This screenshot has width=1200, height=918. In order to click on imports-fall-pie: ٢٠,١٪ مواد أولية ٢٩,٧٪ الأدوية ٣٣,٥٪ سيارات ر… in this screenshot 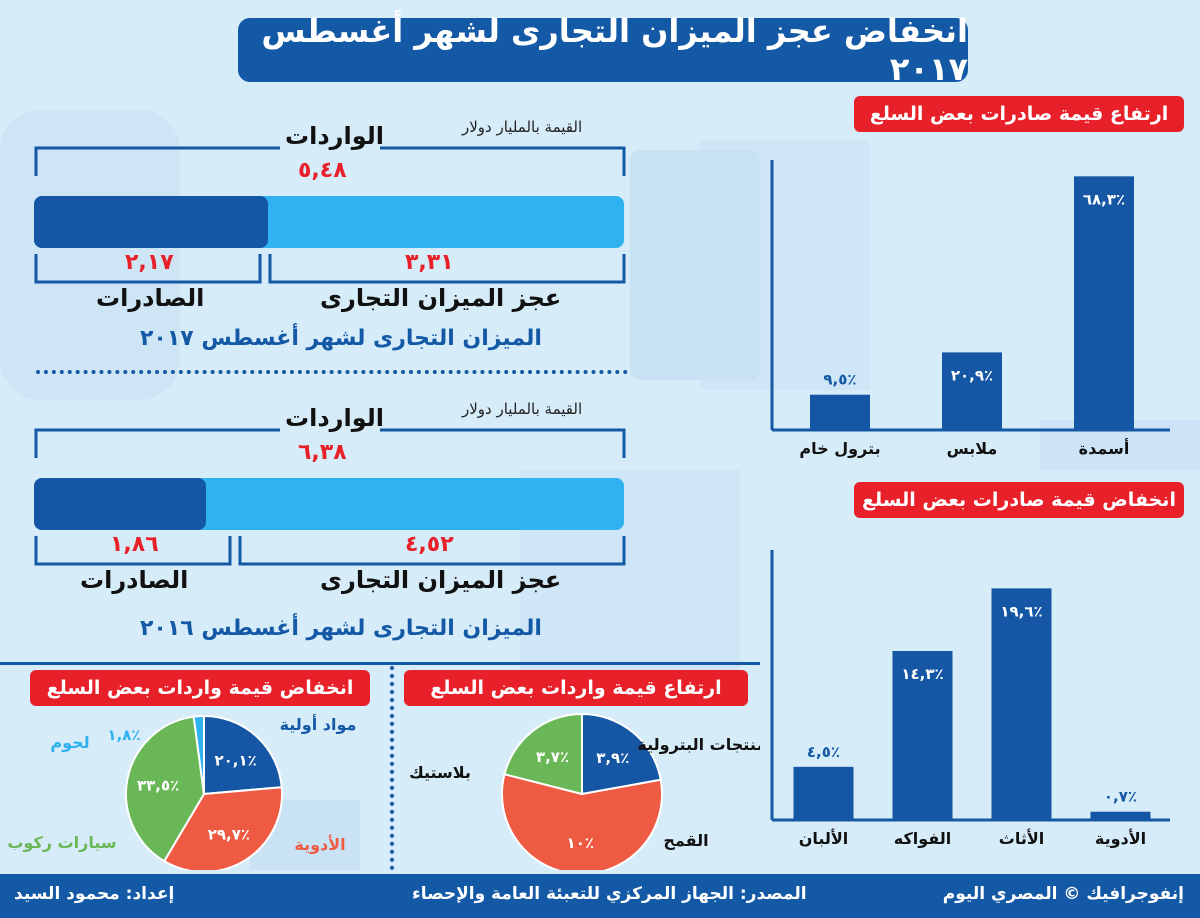, I will do `click(182, 792)`.